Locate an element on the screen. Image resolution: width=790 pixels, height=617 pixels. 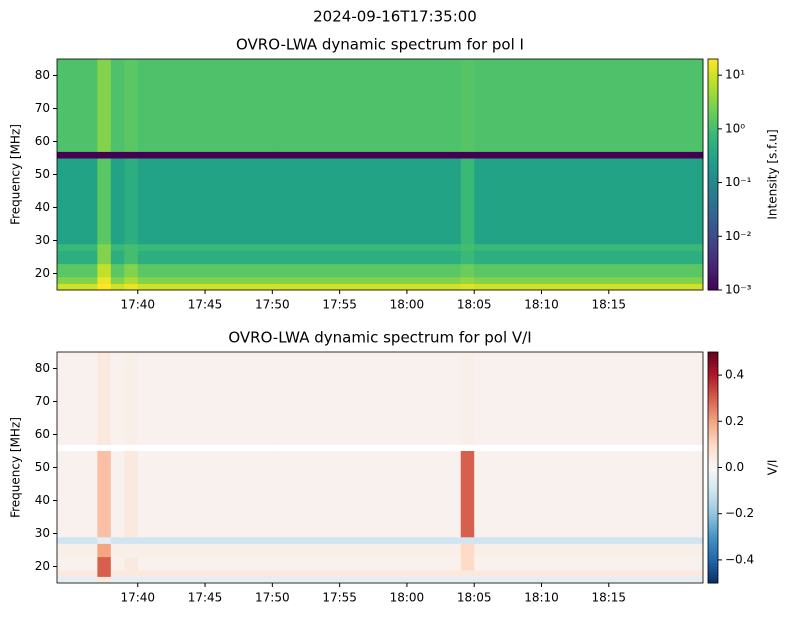
colorbar-tick-label: 10⁻³ is located at coordinates (738, 290).